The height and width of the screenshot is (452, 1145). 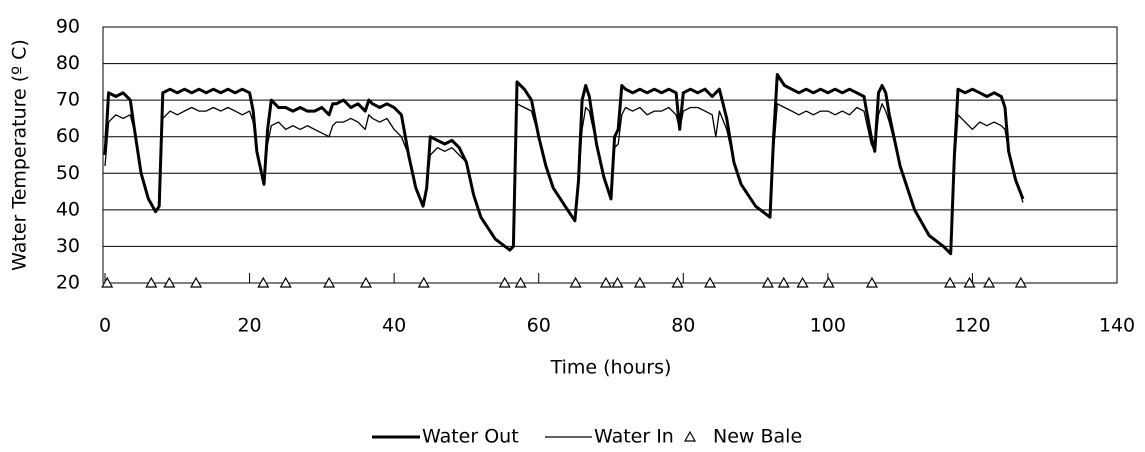 I want to click on x-tick-label: 140, so click(x=1117, y=326).